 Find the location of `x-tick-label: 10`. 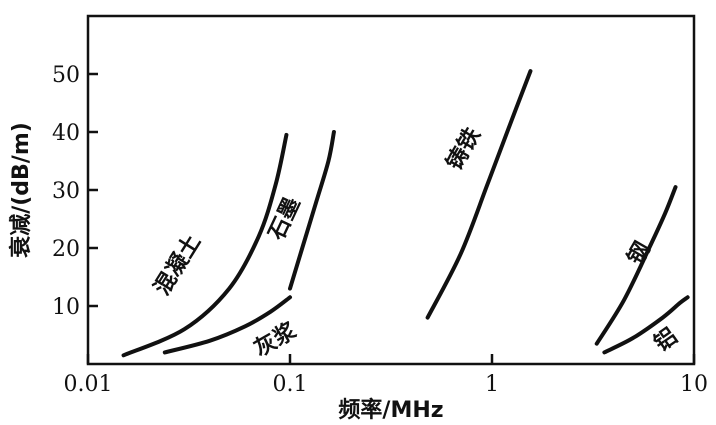

x-tick-label: 10 is located at coordinates (694, 384).